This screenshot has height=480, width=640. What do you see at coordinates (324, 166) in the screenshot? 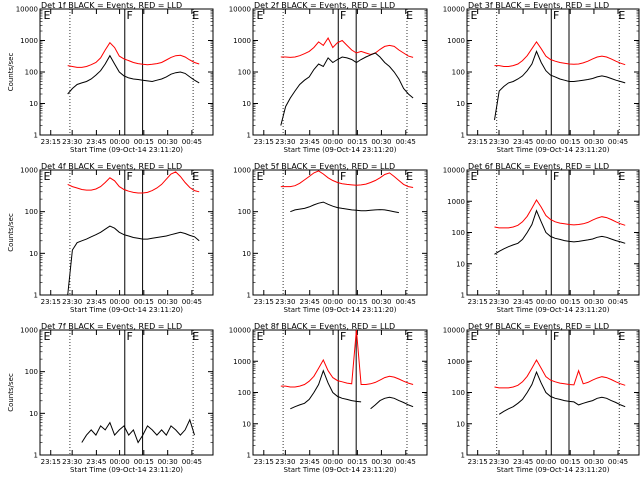
I see `panel-5-title: Det 5f BLACK = Events, RED = LLD` at bounding box center [324, 166].